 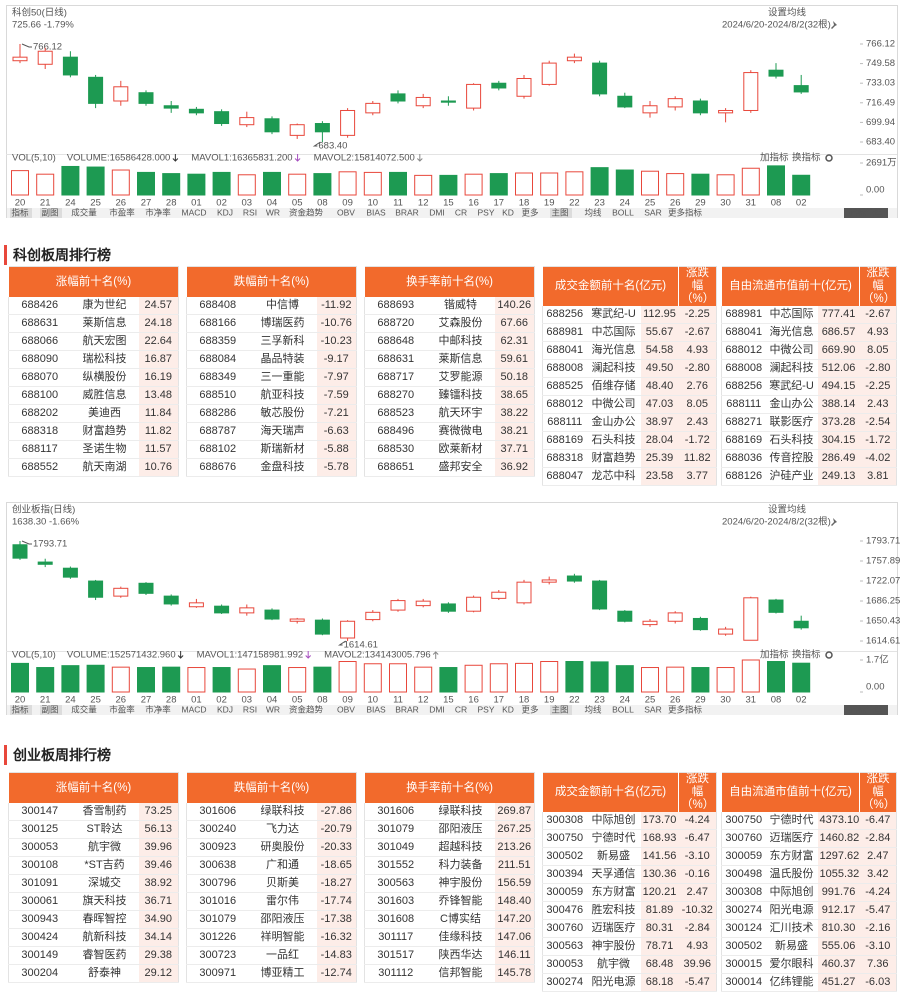 What do you see at coordinates (791, 928) in the screenshot?
I see `stock-name: 汇川技术` at bounding box center [791, 928].